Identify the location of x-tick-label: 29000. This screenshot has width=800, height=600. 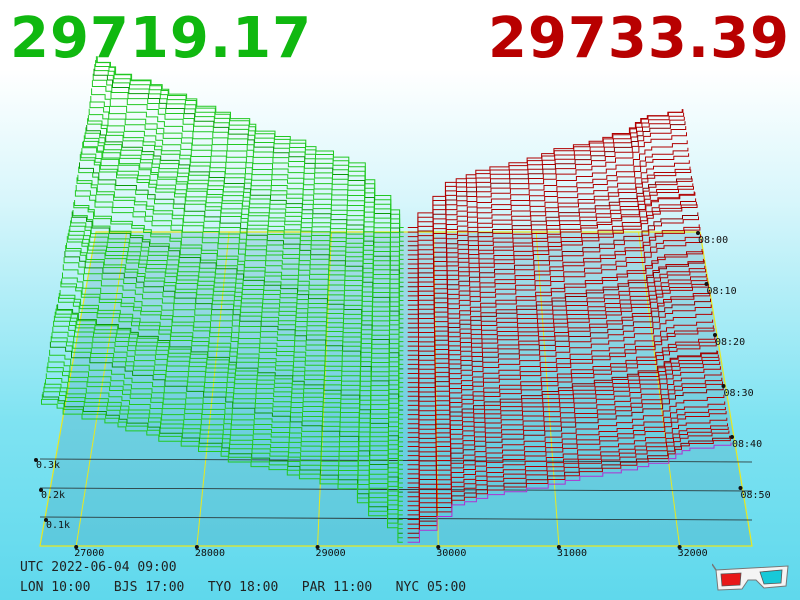
(331, 553).